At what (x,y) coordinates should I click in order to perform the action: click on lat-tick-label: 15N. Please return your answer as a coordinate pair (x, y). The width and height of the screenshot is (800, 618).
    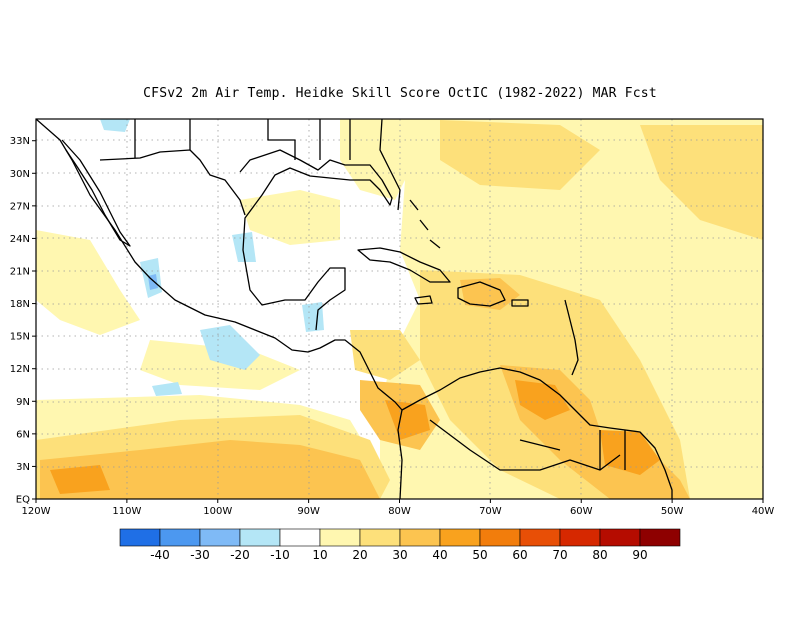
    Looking at the image, I should click on (20, 337).